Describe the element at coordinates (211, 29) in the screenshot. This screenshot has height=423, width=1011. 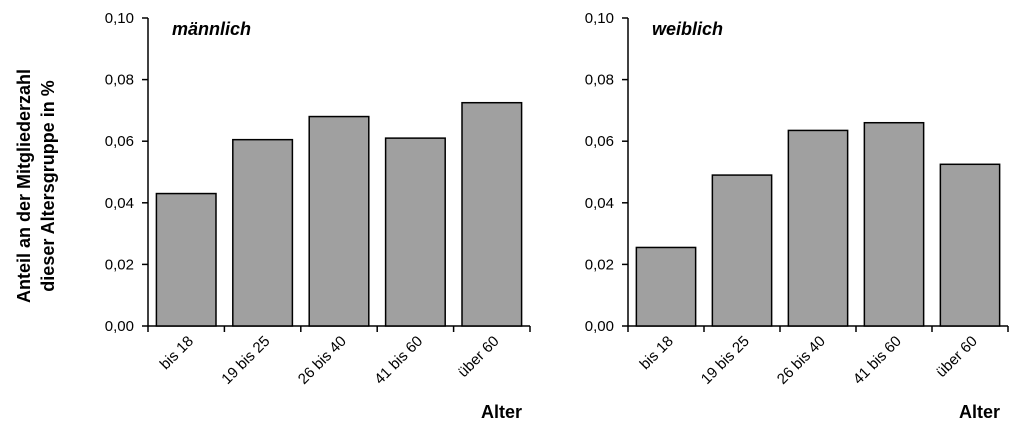
I see `panel-title: männlich` at that location.